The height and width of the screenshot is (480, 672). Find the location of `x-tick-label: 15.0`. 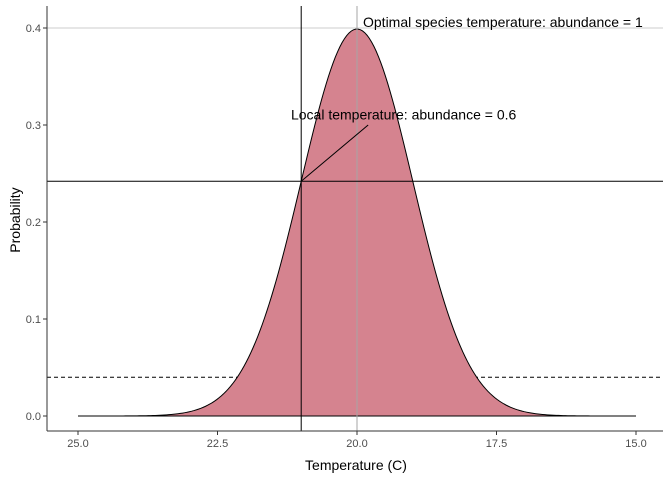

x-tick-label: 15.0 is located at coordinates (635, 444).